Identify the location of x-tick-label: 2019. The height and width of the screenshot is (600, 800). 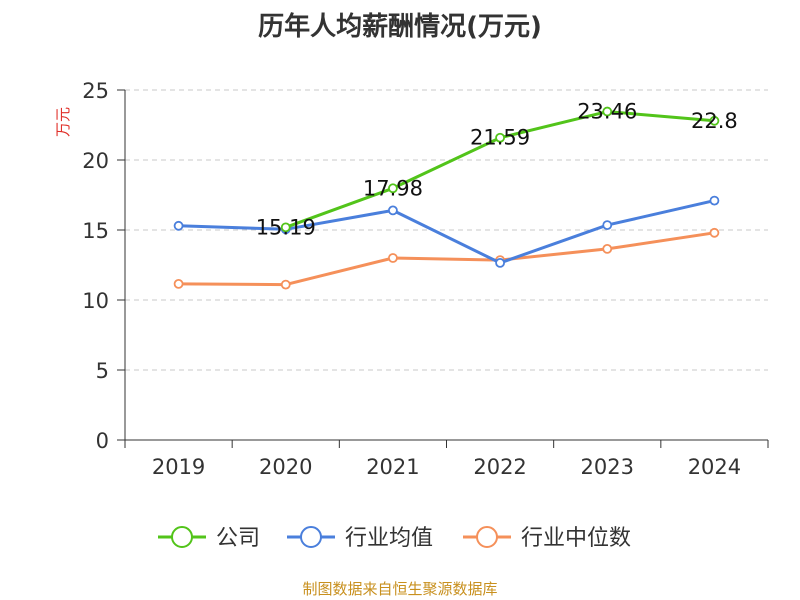
(178, 467).